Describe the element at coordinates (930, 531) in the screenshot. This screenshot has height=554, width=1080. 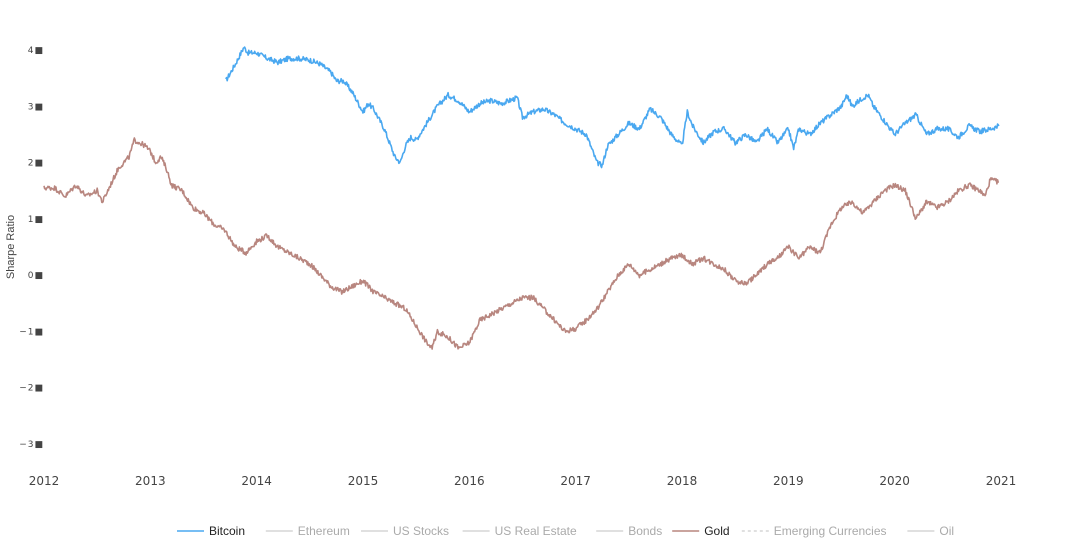
I see `legend-item-oil: Oil` at that location.